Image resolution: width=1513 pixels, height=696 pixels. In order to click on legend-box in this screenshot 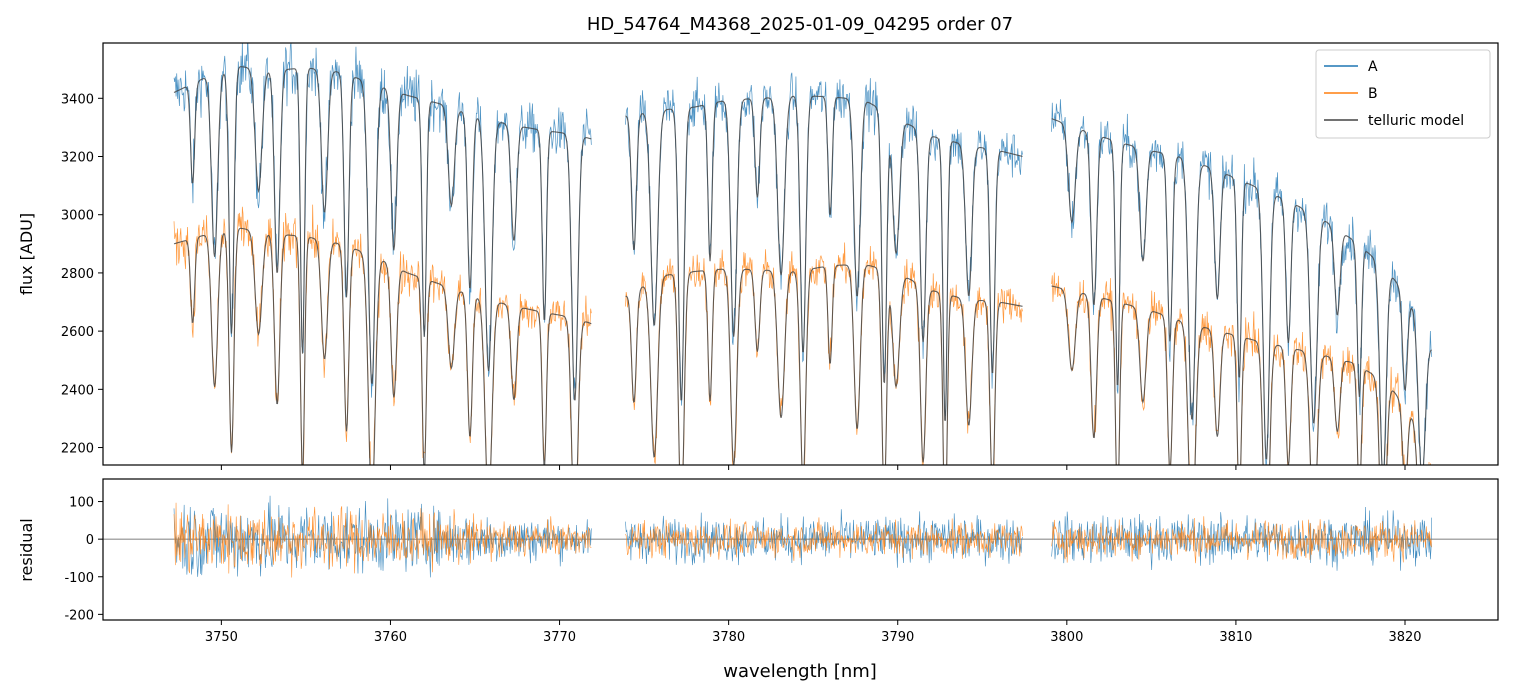, I will do `click(1403, 94)`.